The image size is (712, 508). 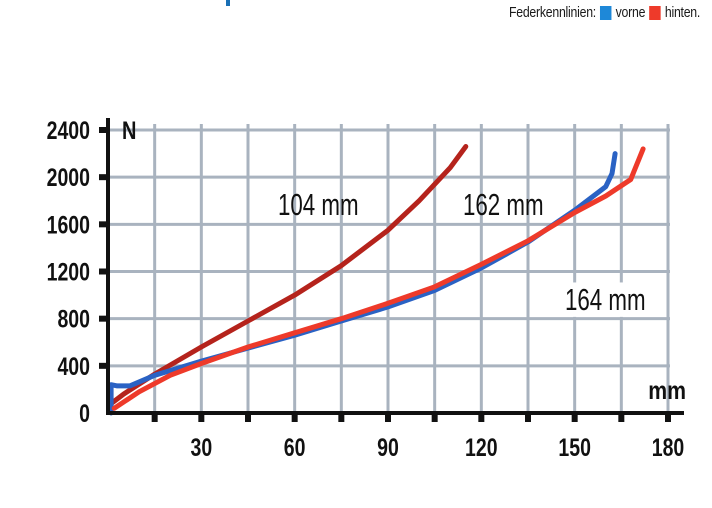 What do you see at coordinates (68, 225) in the screenshot?
I see `y-tick-label: 1600` at bounding box center [68, 225].